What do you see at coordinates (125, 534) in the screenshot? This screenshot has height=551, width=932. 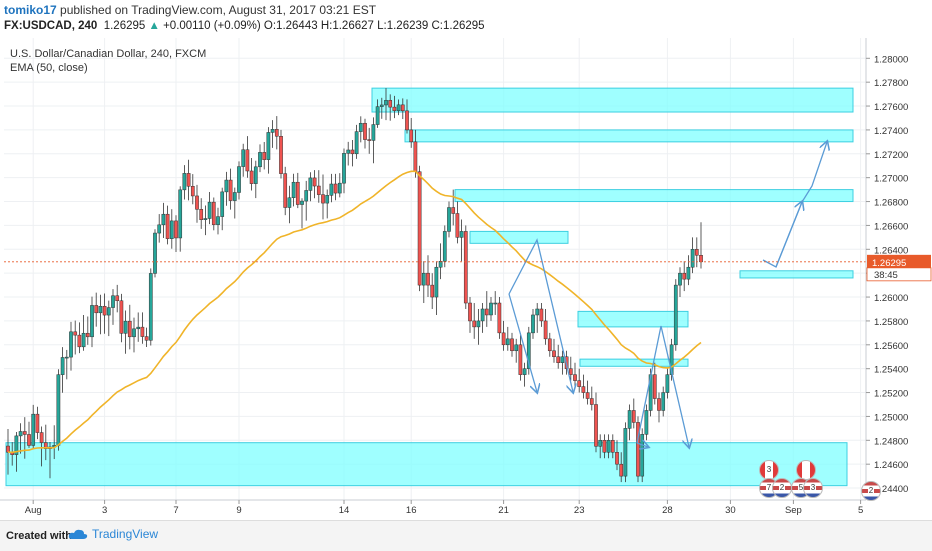 I see `brand-label: TradingView` at bounding box center [125, 534].